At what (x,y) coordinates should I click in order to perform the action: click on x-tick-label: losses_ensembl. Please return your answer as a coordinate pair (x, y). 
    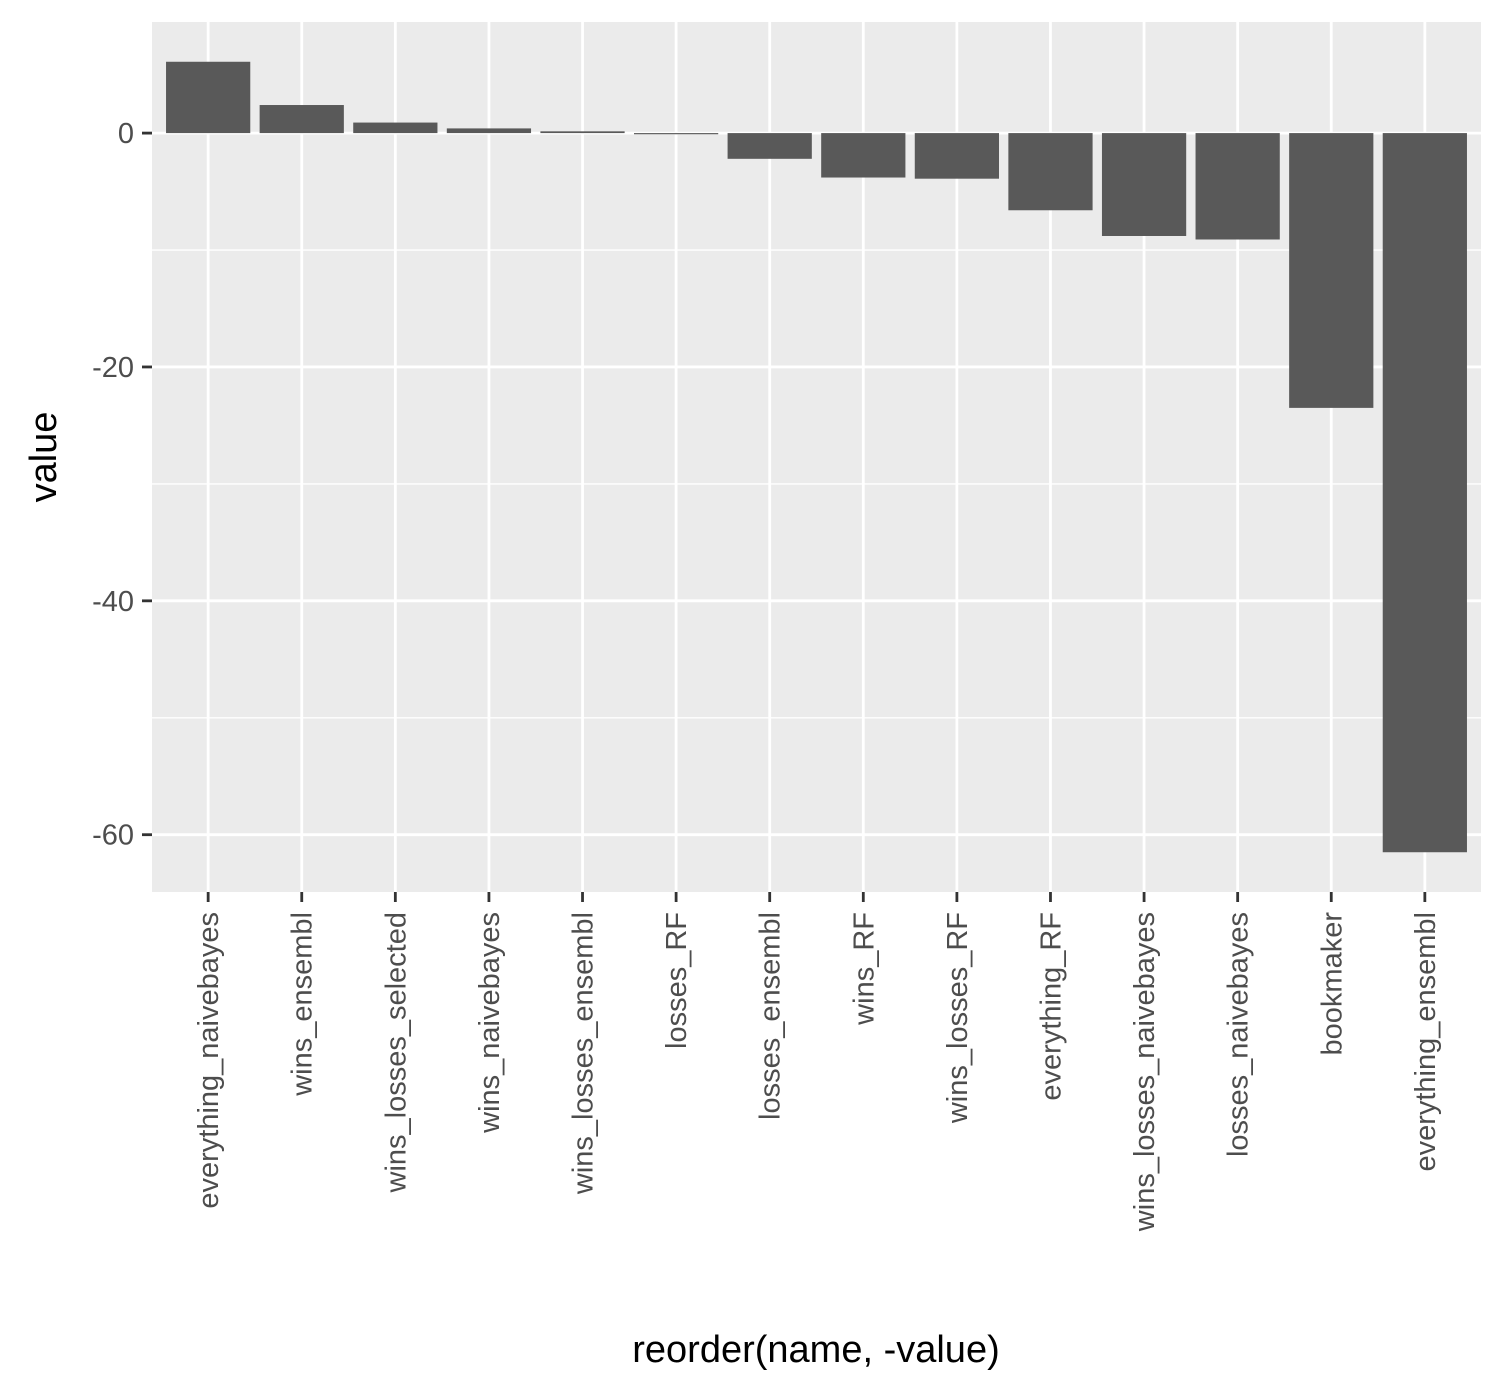
    Looking at the image, I should click on (771, 1016).